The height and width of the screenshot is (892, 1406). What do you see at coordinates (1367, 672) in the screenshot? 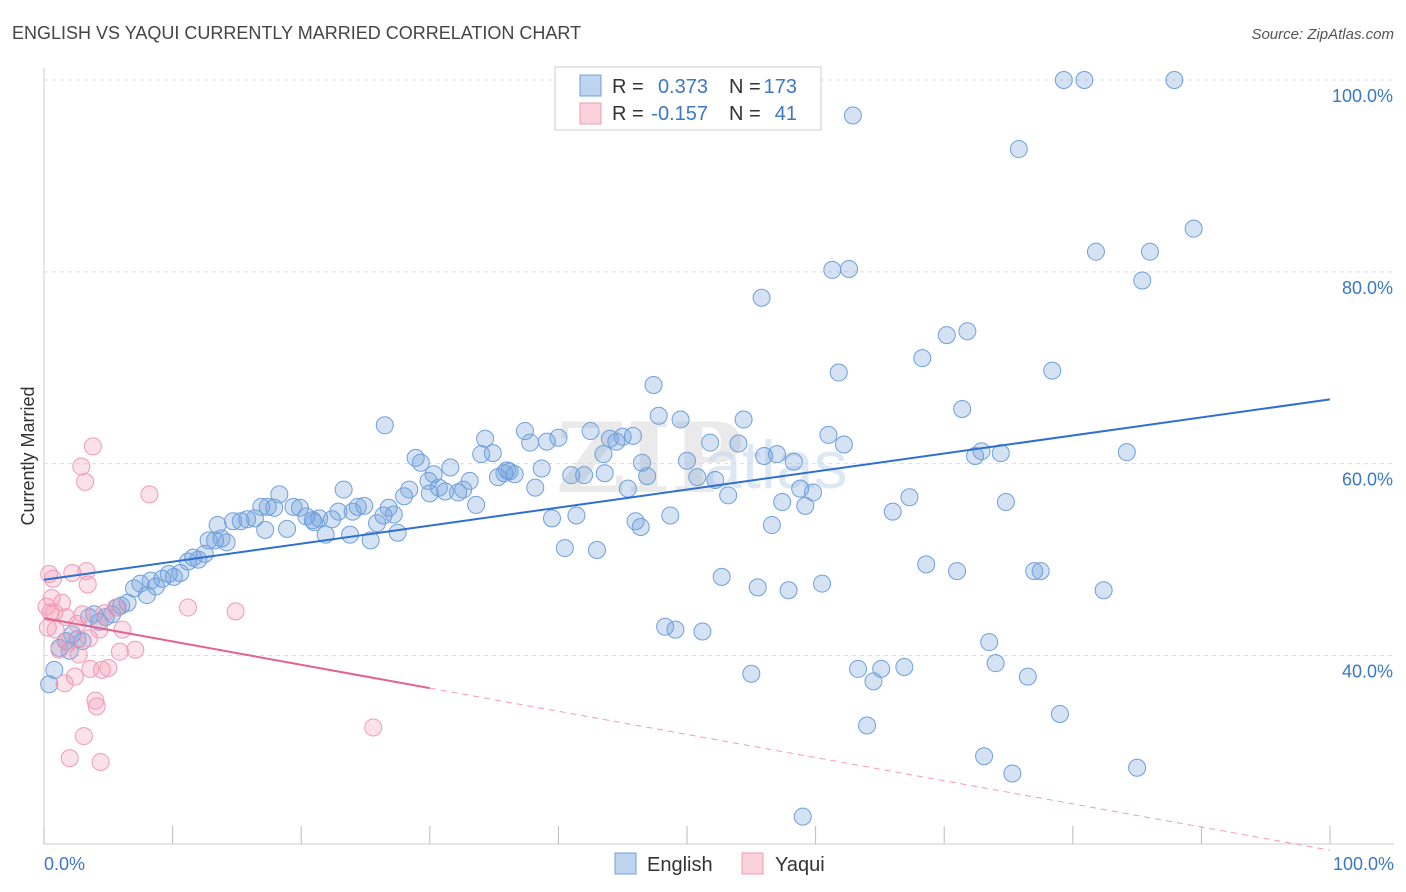
I see `y-tick-label: 40.0%` at bounding box center [1367, 672].